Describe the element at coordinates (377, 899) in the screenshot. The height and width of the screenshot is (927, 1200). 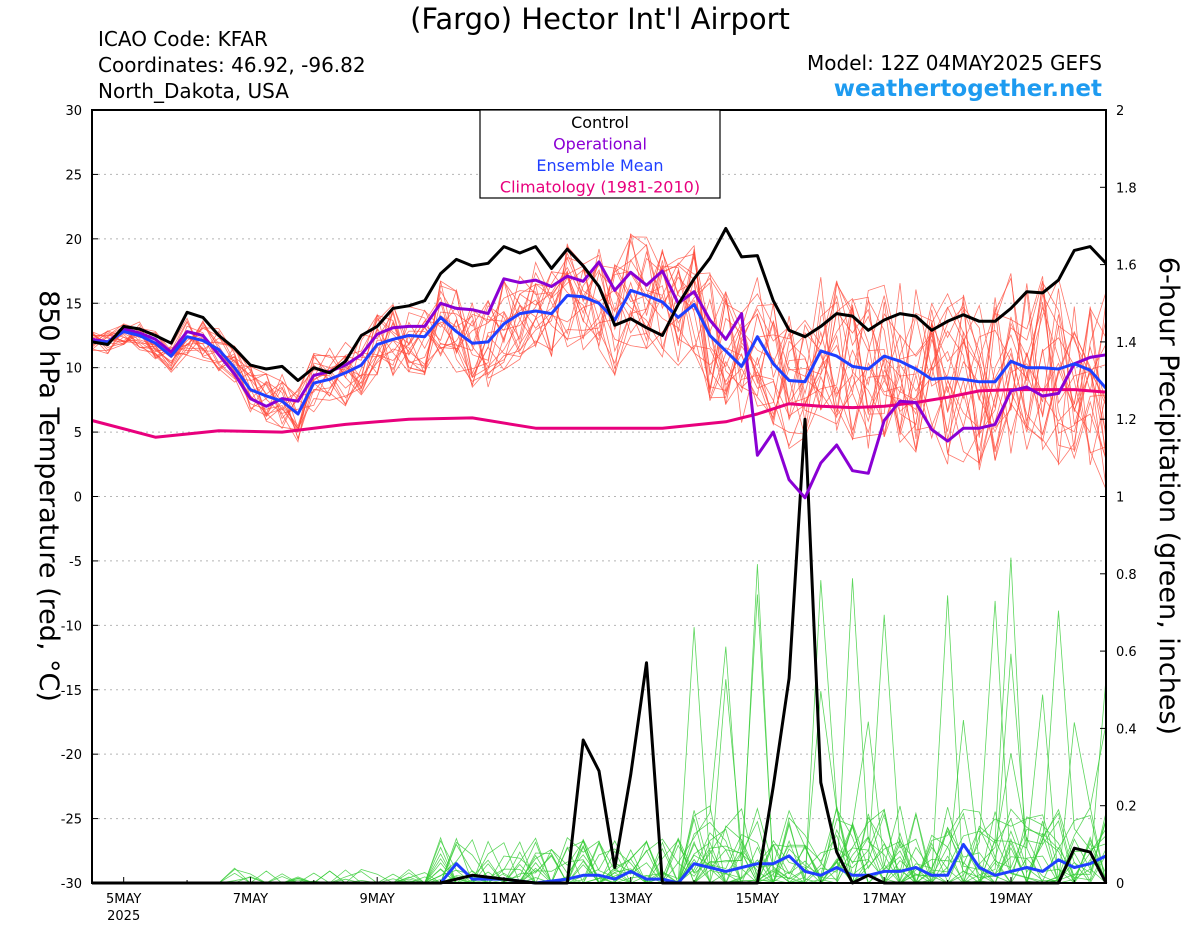
I see `x-tick-label: 9MAY` at that location.